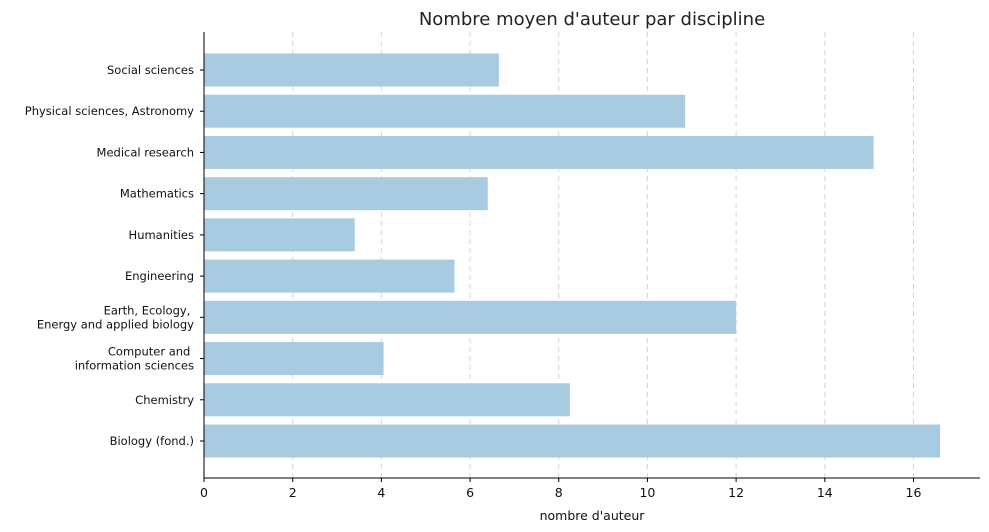 This screenshot has height=532, width=989. Describe the element at coordinates (157, 194) in the screenshot. I see `y-tick-label: Mathematics` at that location.